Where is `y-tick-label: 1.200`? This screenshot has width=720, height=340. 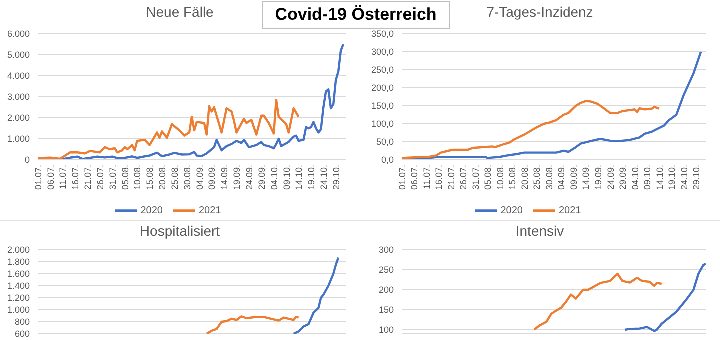 y-tick-label: 1.200 is located at coordinates (18, 298).